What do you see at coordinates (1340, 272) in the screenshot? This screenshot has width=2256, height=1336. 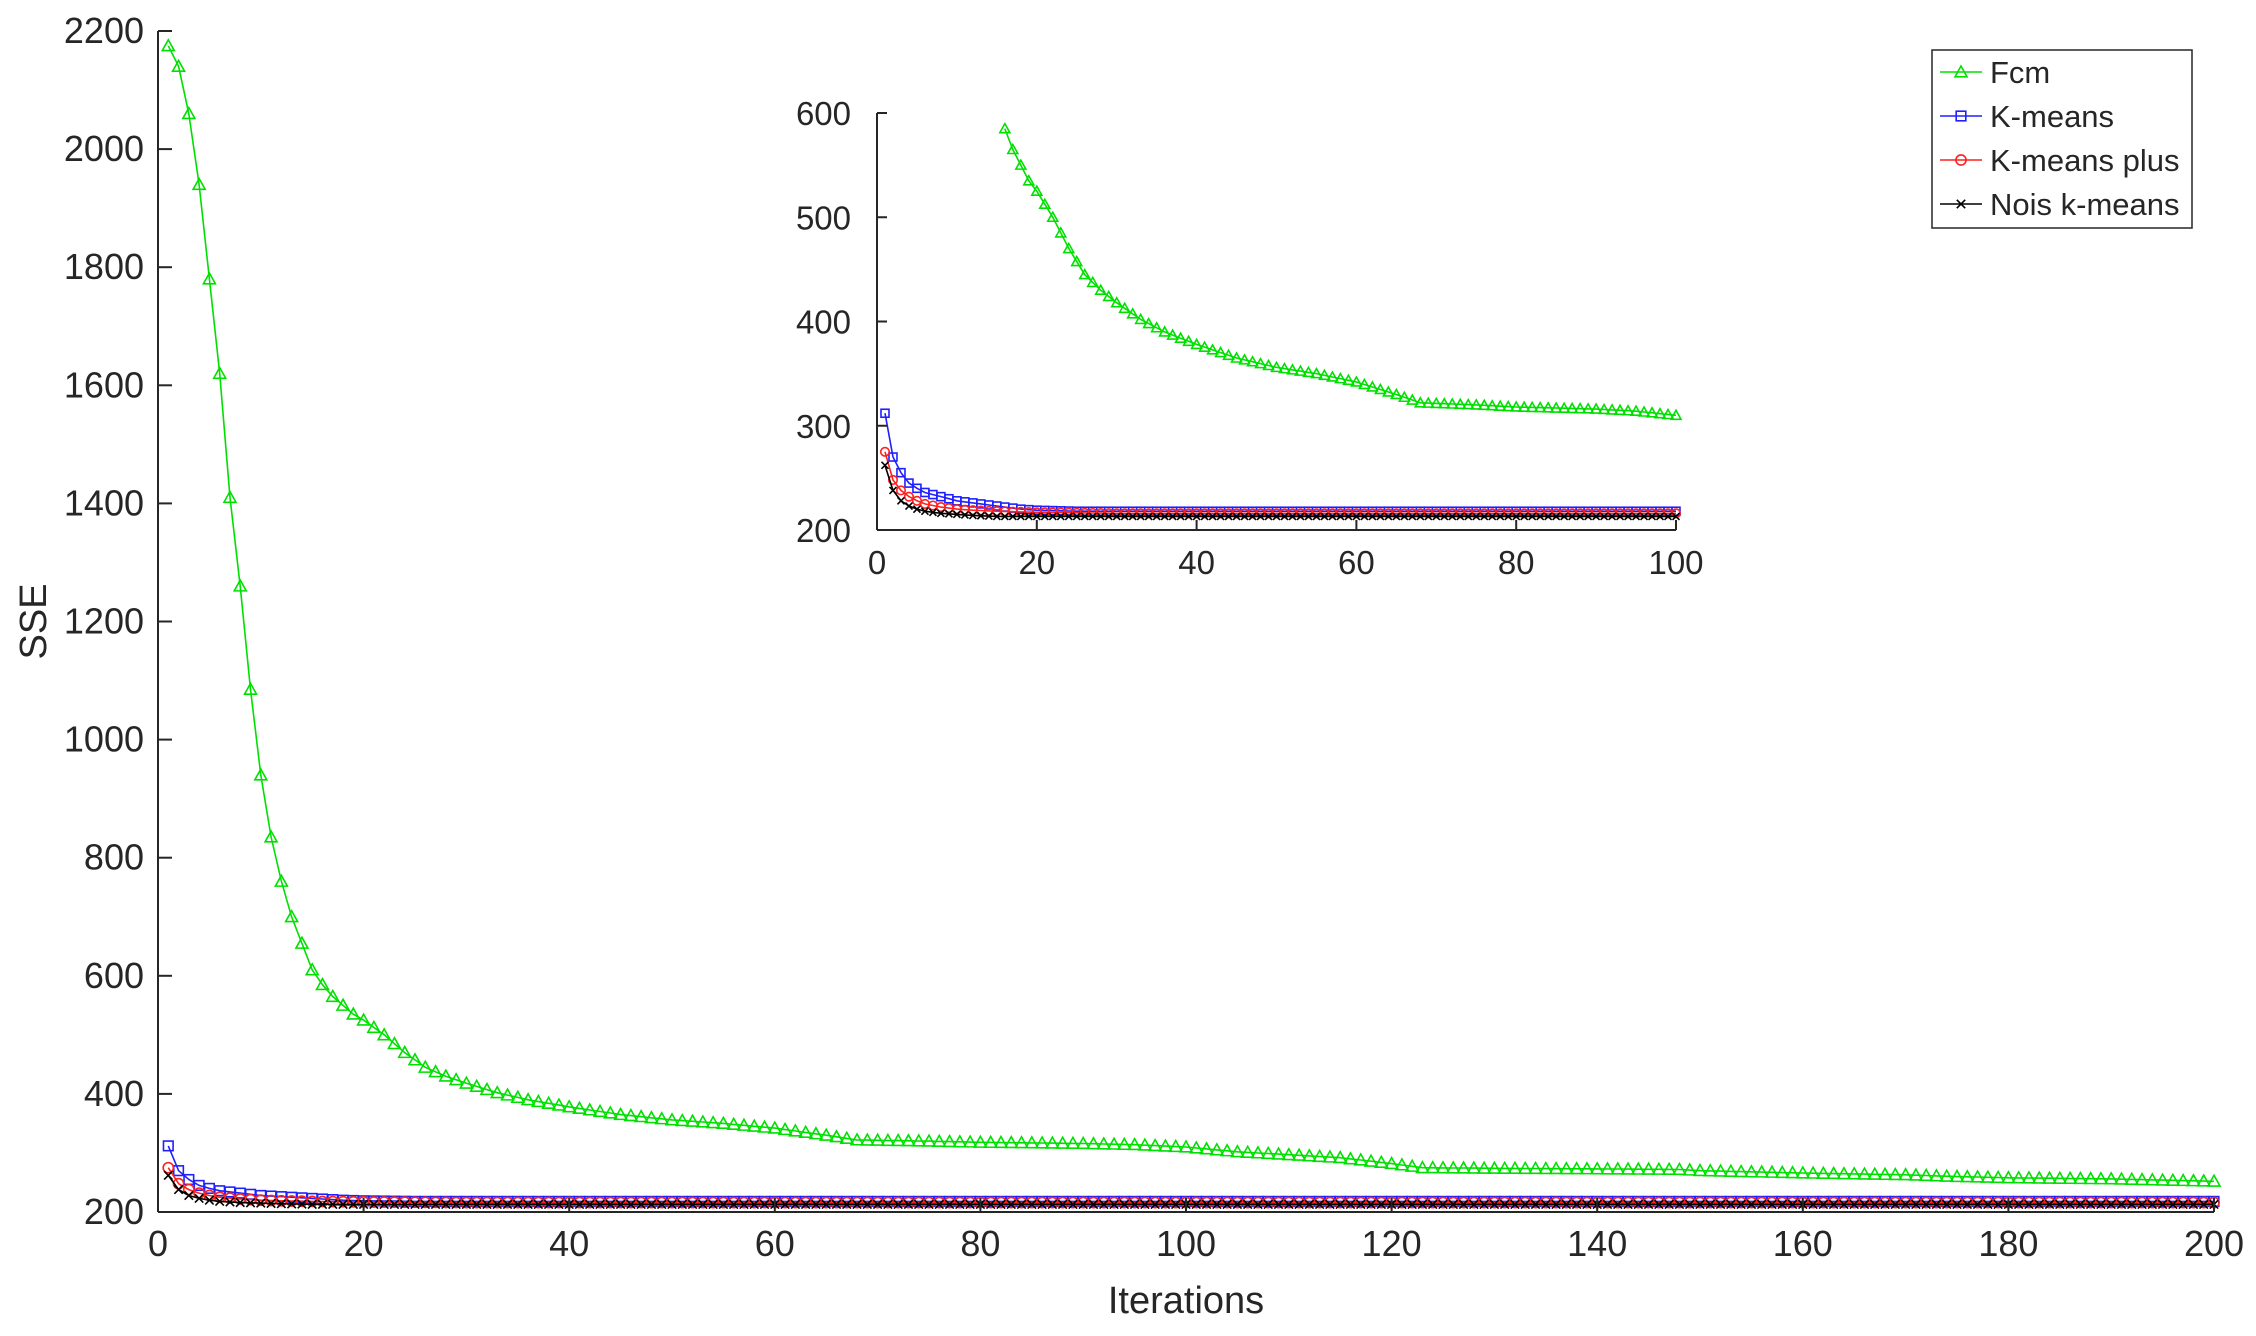 I see `inset-line-fcm` at bounding box center [1340, 272].